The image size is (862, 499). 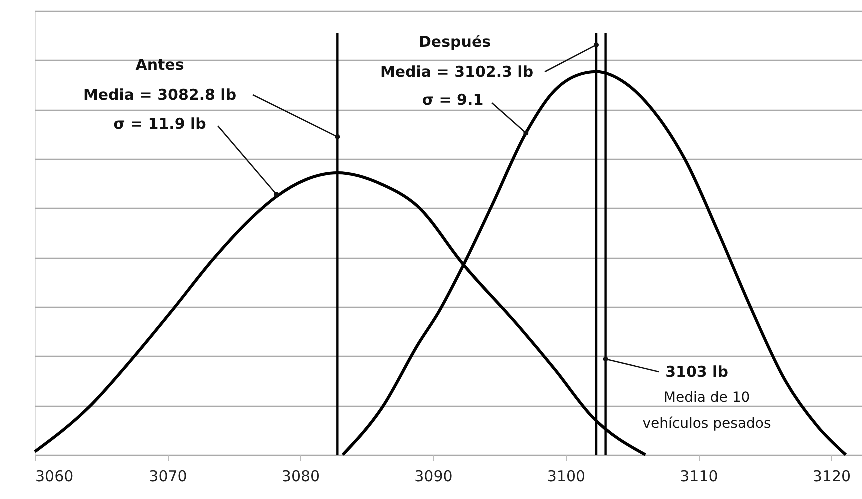 What do you see at coordinates (160, 95) in the screenshot?
I see `annotation: Media = 3082.8 lb` at bounding box center [160, 95].